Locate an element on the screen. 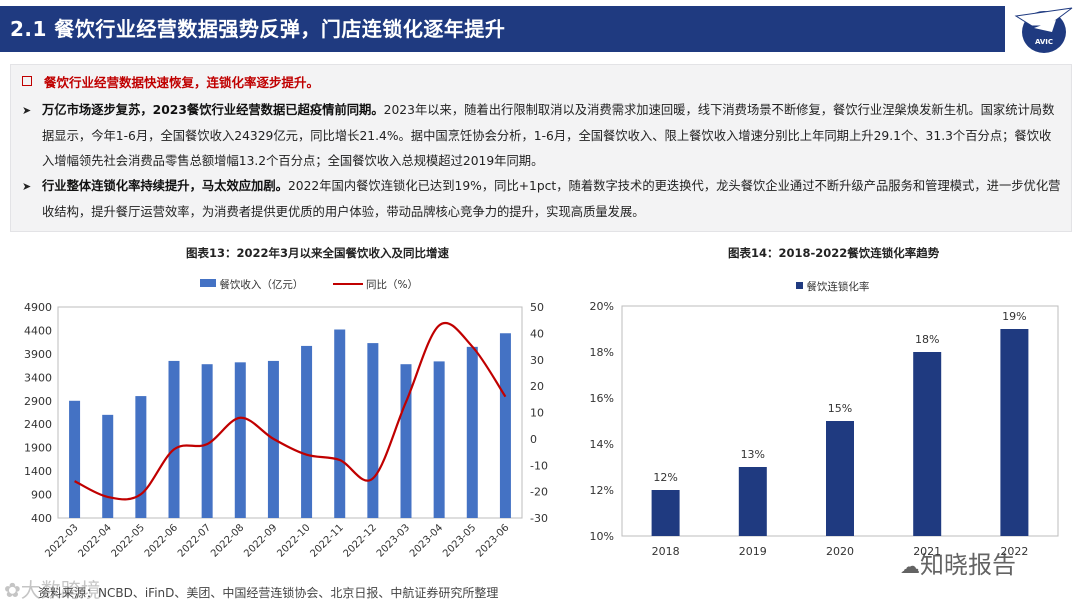 The height and width of the screenshot is (608, 1080). y-tick-label: 12% is located at coordinates (602, 490).